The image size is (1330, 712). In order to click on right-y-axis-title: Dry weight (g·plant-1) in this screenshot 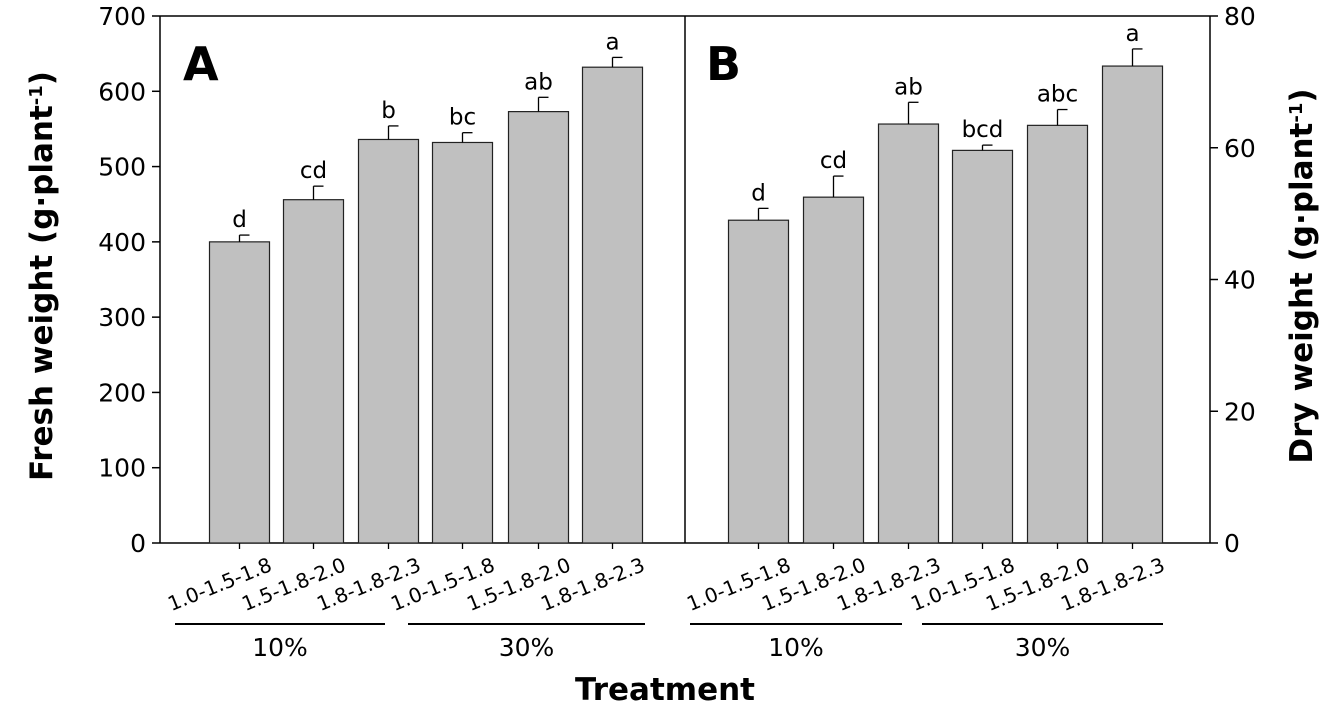, I will do `click(1302, 275)`.